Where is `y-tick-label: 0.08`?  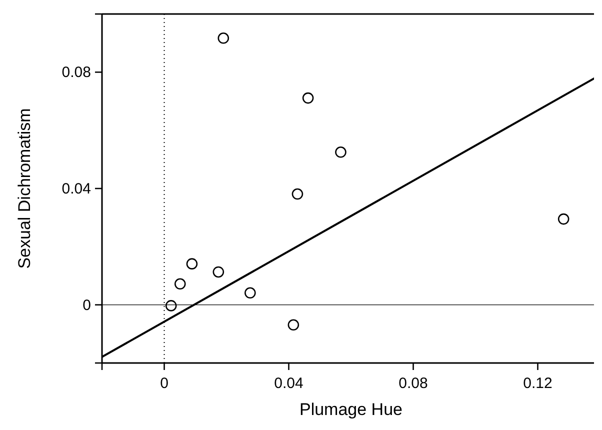
y-tick-label: 0.08 is located at coordinates (76, 73).